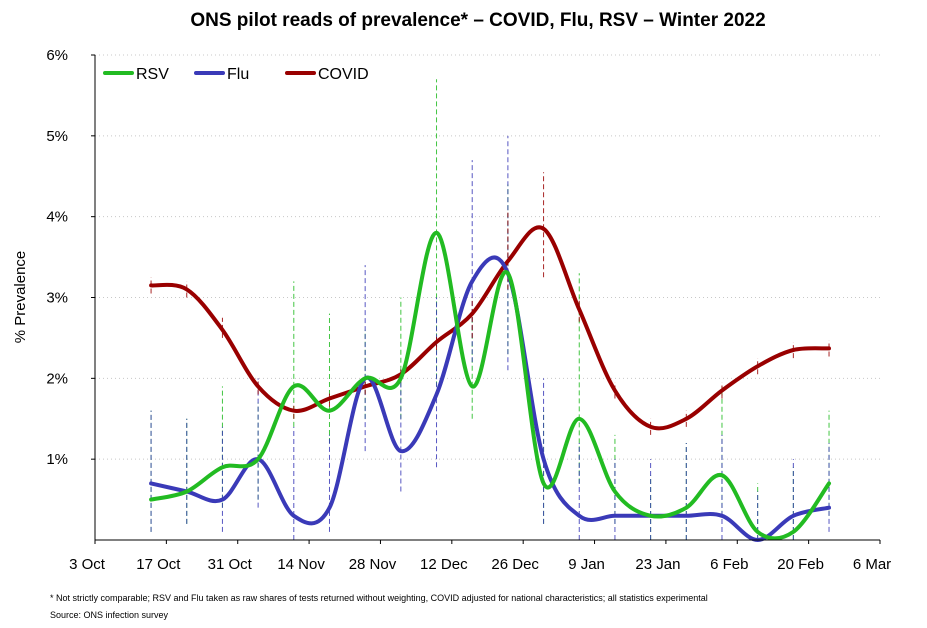 This screenshot has height=628, width=927. What do you see at coordinates (158, 564) in the screenshot?
I see `x-tick-label: 17 Oct` at bounding box center [158, 564].